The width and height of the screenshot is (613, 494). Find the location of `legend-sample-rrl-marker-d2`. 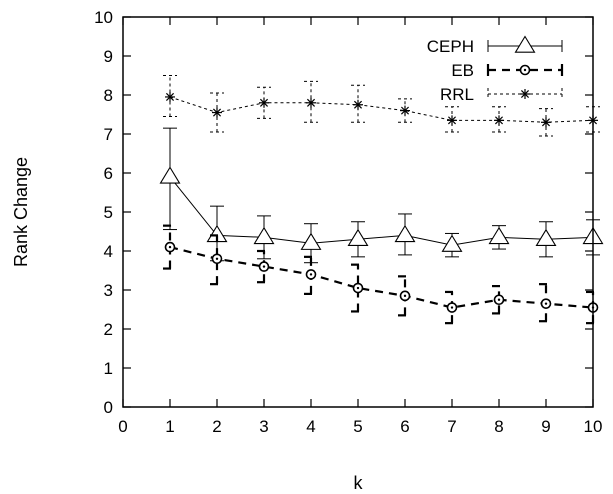

legend-sample-rrl-marker-d2 is located at coordinates (525, 94).